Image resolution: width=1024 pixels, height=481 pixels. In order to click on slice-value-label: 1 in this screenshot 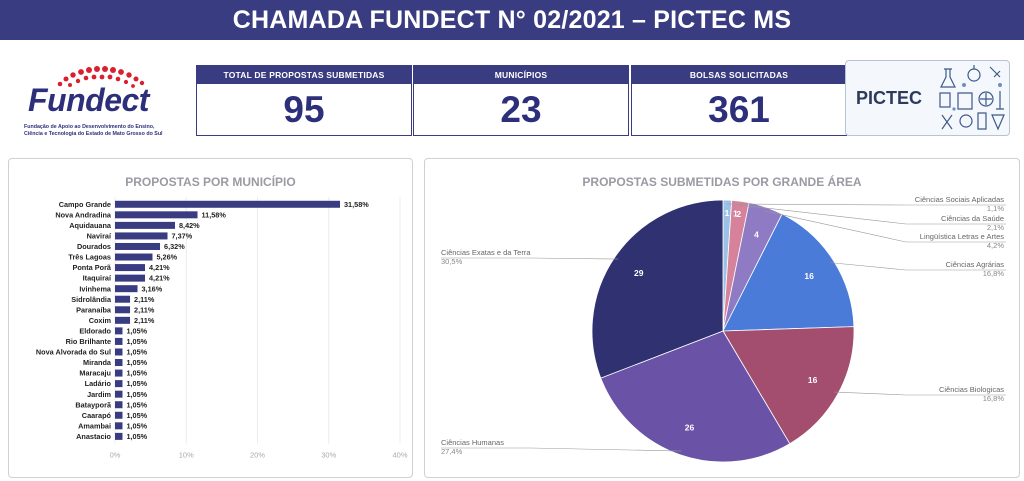, I will do `click(735, 213)`.